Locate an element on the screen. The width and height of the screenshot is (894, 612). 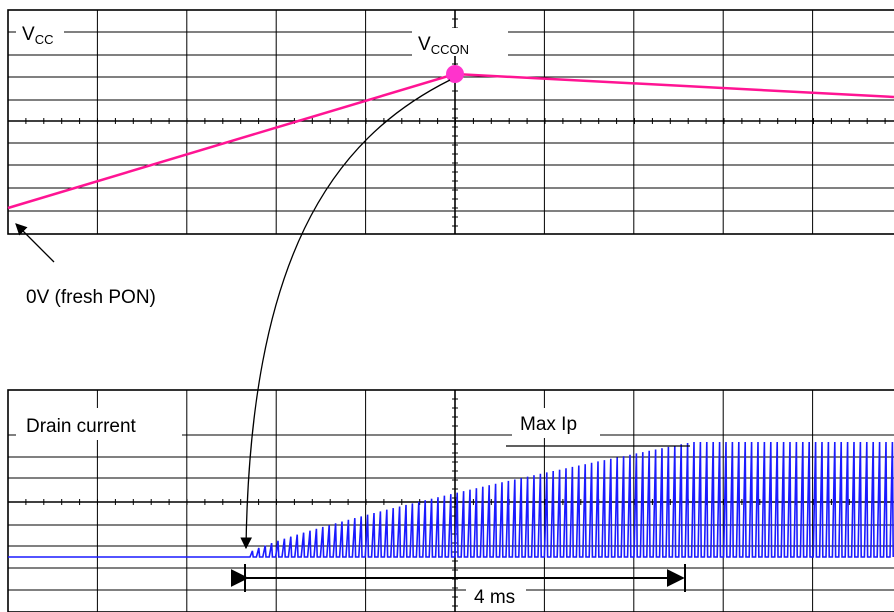
vccon-dot is located at coordinates (455, 74).